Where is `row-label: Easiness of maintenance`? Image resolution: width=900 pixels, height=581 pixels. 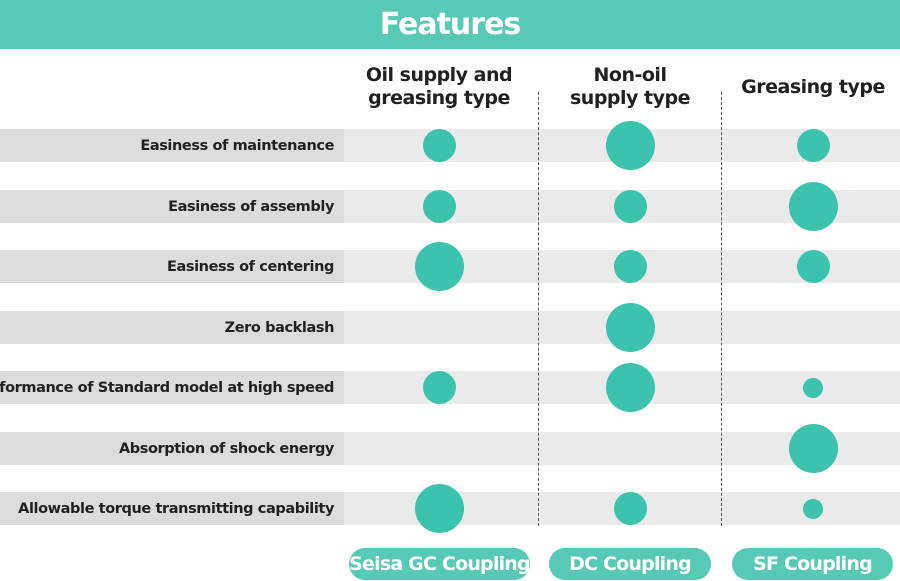
row-label: Easiness of maintenance is located at coordinates (172, 145).